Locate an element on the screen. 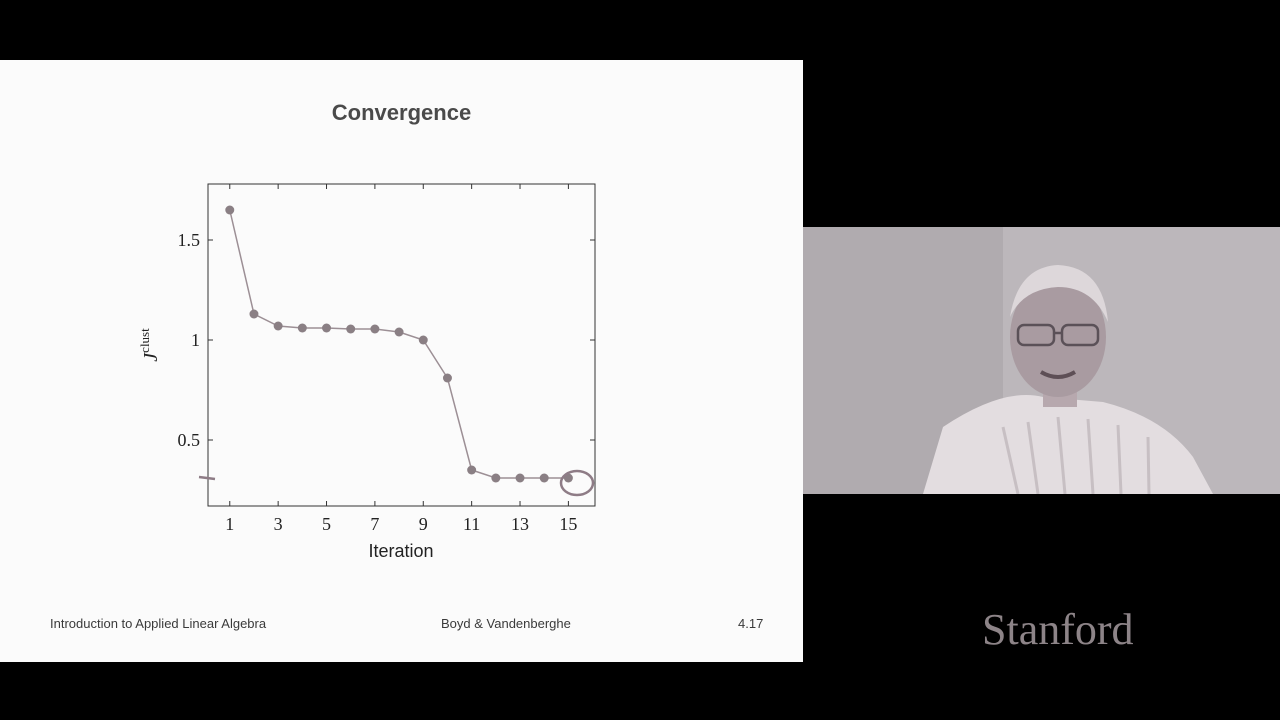 The image size is (1280, 720). footer-center: Boyd & Vandenberghe is located at coordinates (506, 623).